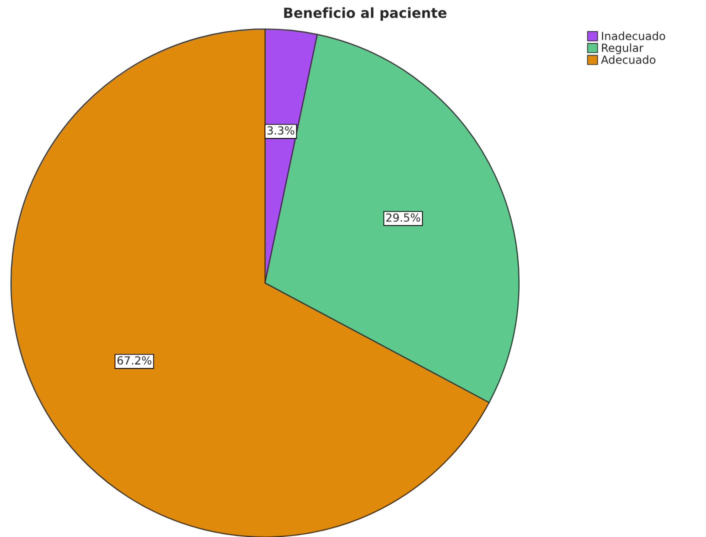 The height and width of the screenshot is (537, 706). I want to click on chart-title: Beneficio al paciente, so click(365, 14).